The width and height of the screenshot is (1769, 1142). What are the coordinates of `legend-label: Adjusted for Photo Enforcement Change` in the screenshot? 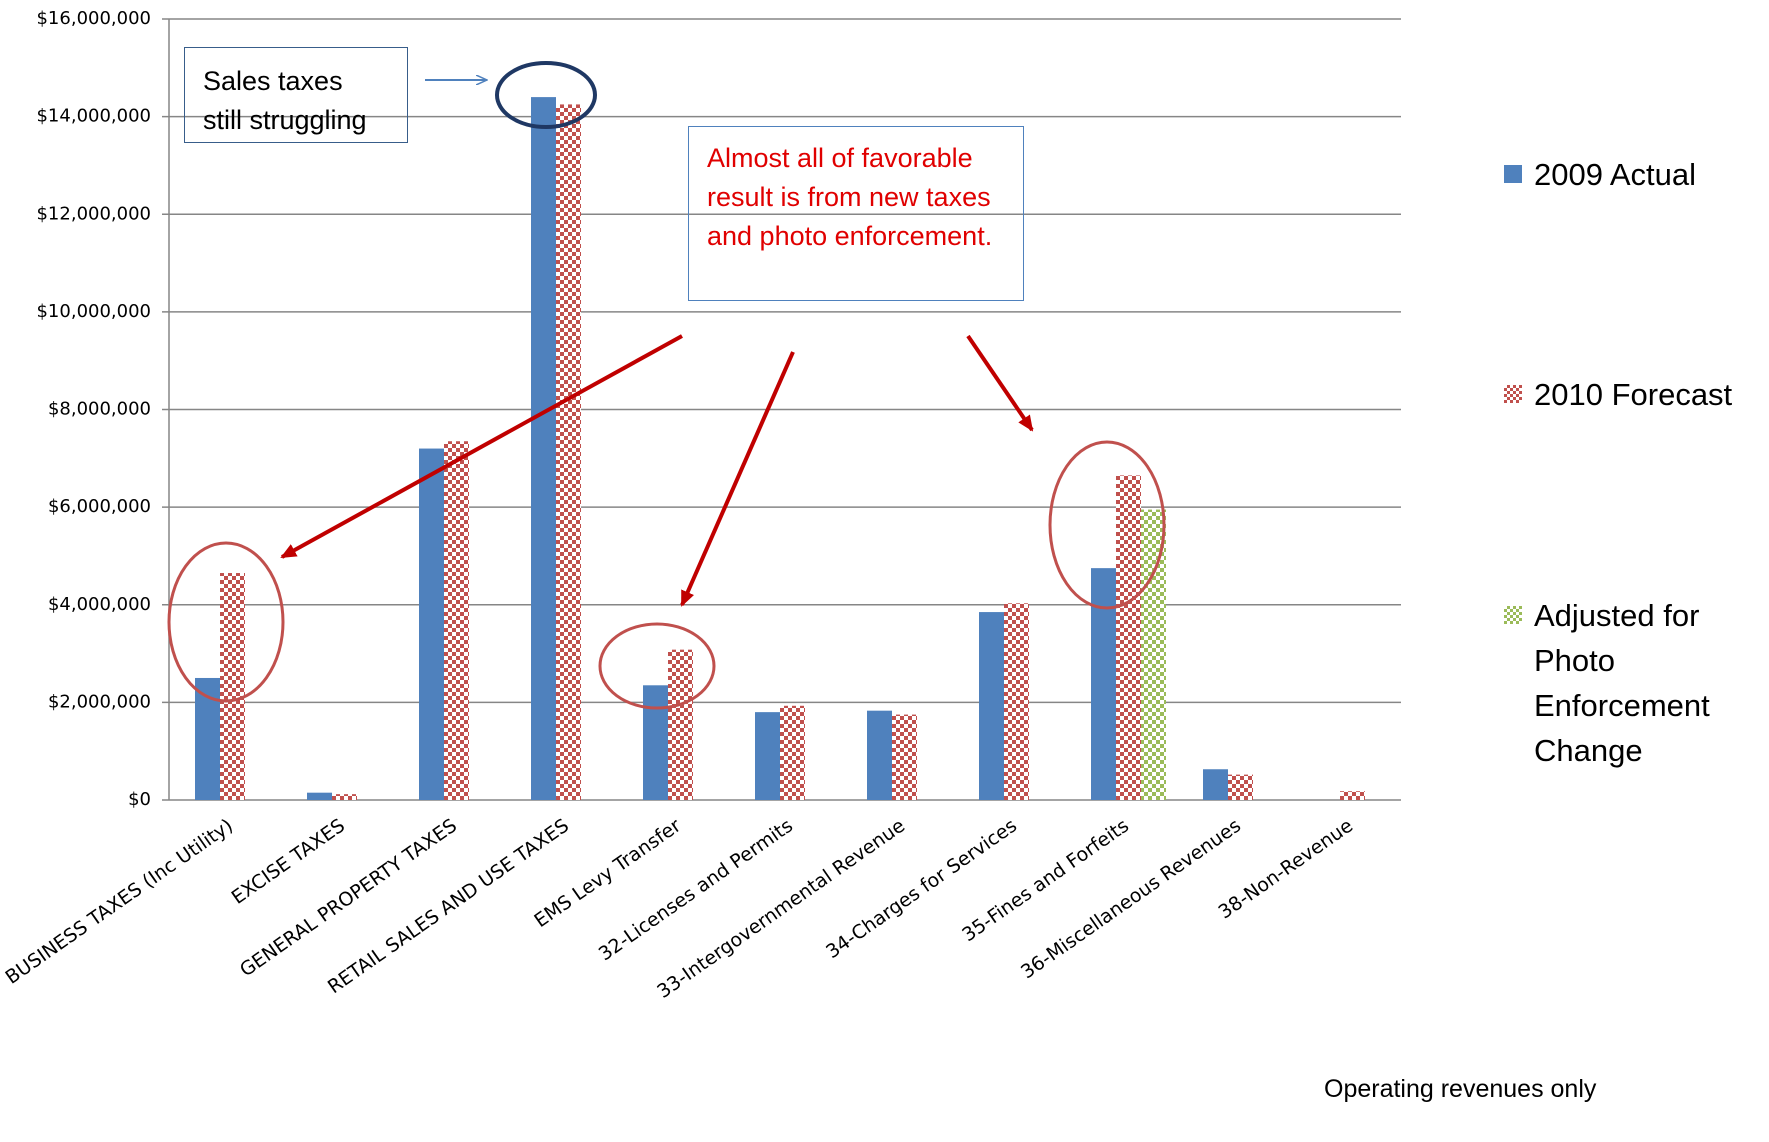 It's located at (1622, 683).